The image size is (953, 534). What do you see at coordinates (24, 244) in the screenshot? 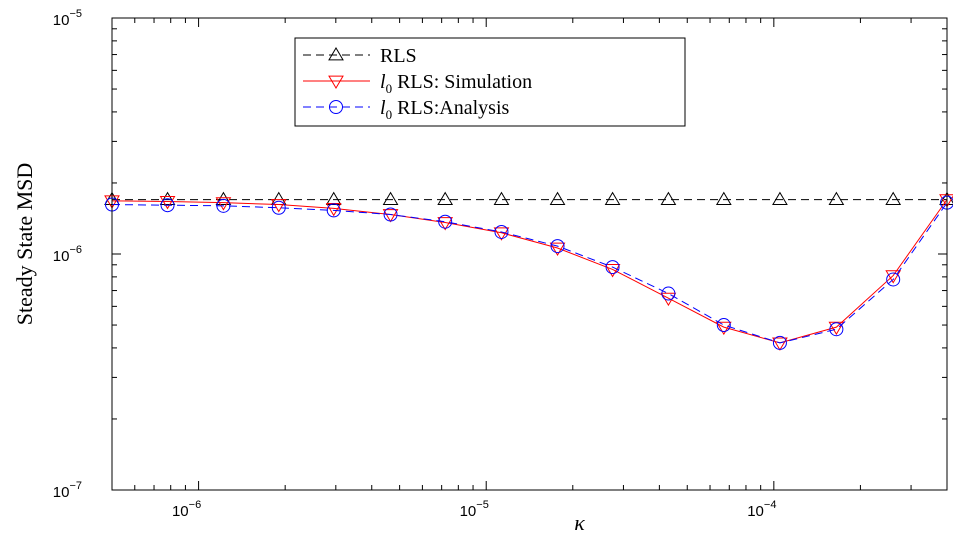
I see `y-axis-label: Steady State MSD` at bounding box center [24, 244].